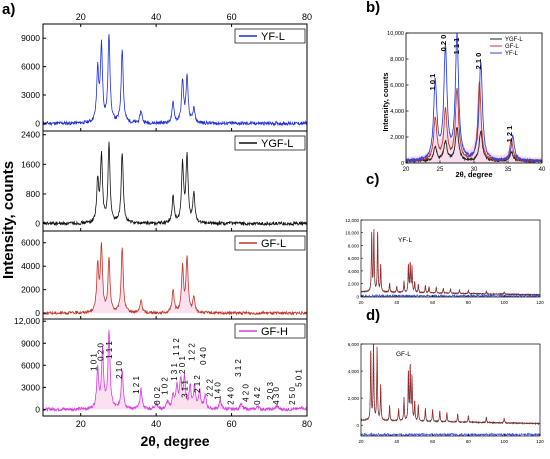 This screenshot has width=550, height=459. Describe the element at coordinates (30, 135) in the screenshot. I see `y-tick-label: 2400` at that location.